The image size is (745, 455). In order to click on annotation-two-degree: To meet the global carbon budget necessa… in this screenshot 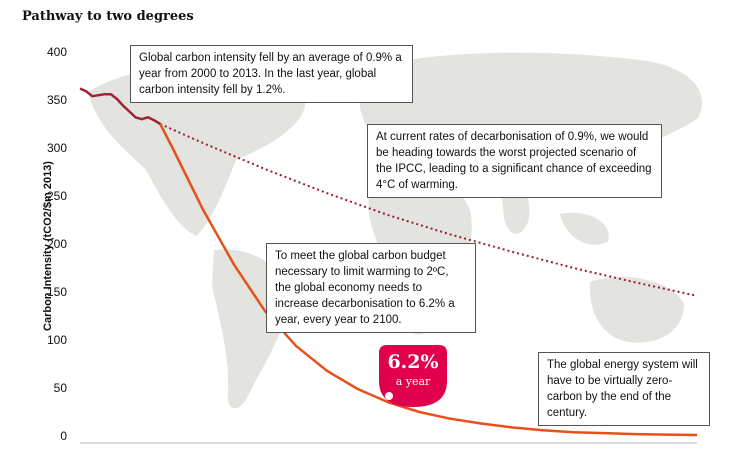, I will do `click(371, 288)`.